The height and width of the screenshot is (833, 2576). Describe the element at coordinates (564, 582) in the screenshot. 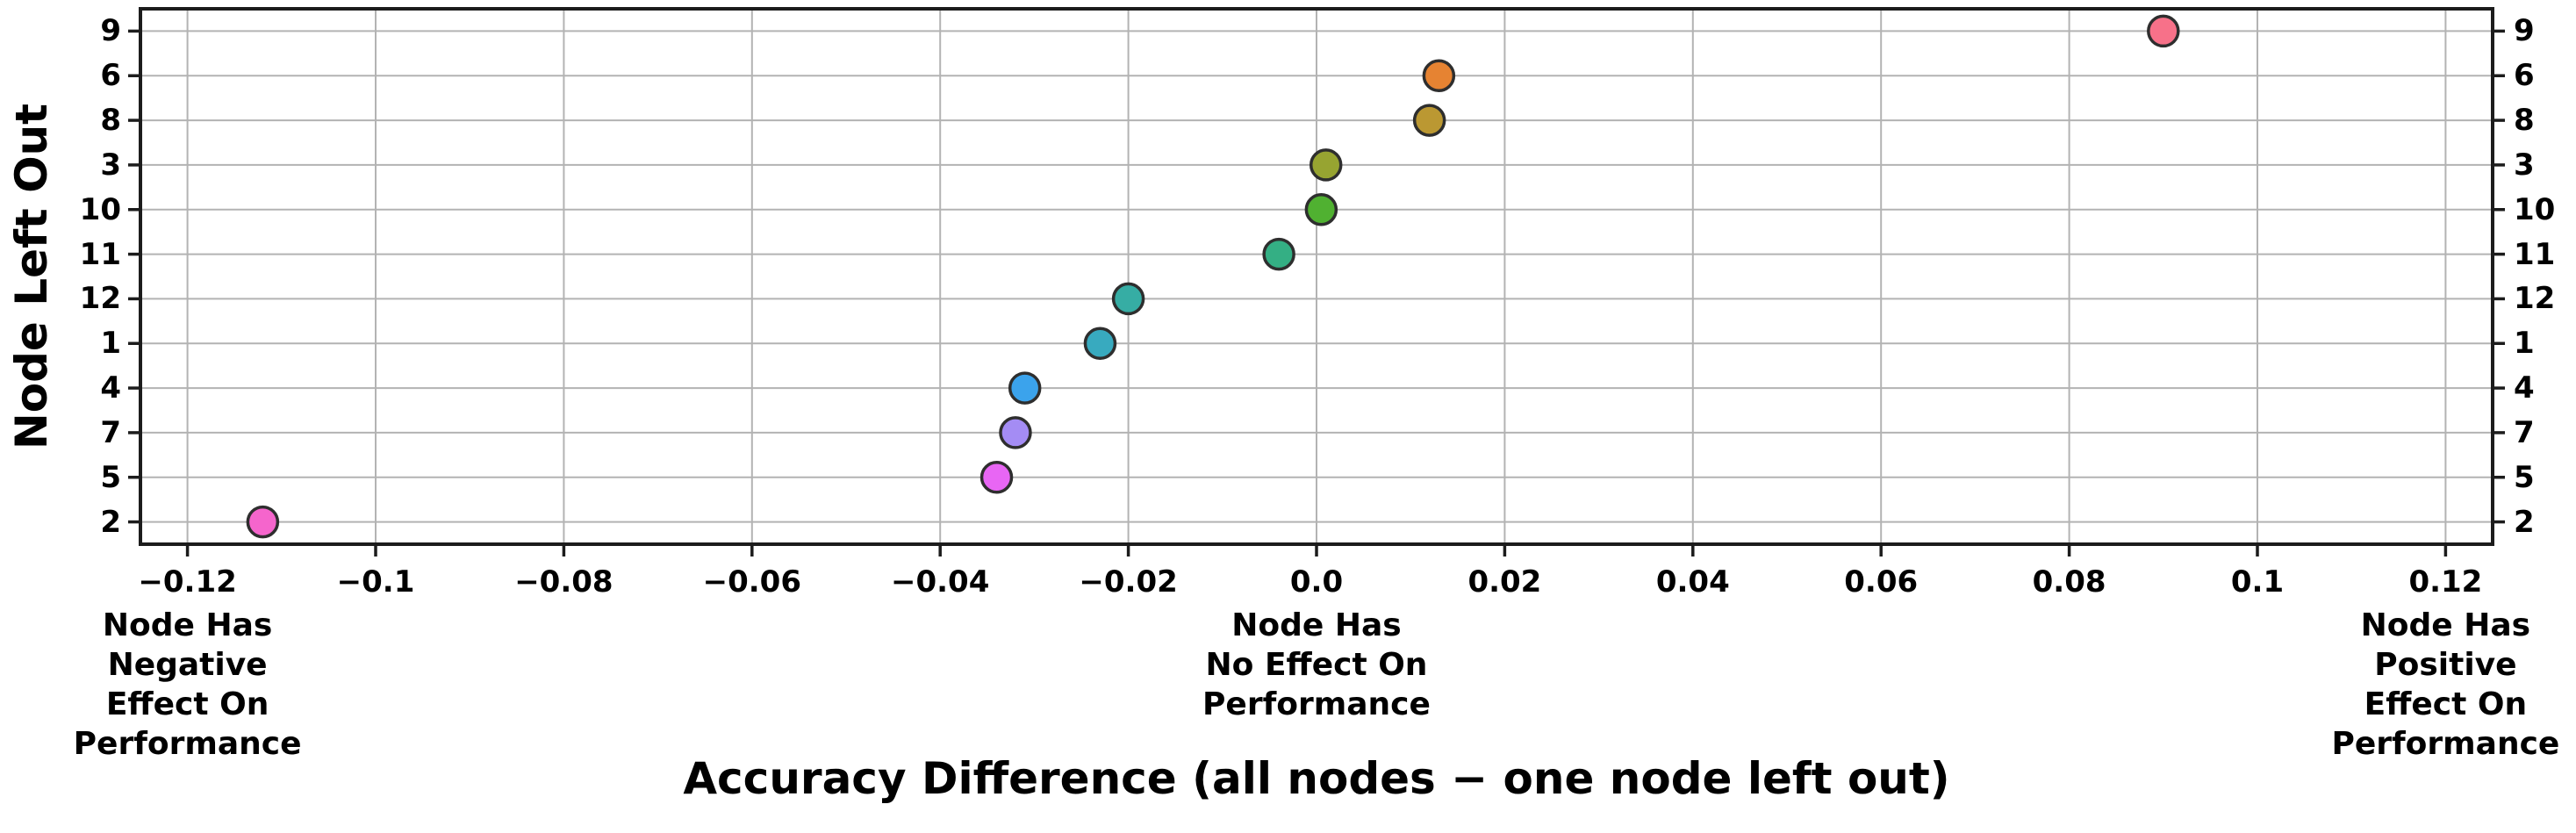

I see `x-tick-label--0.08: −0.08` at that location.